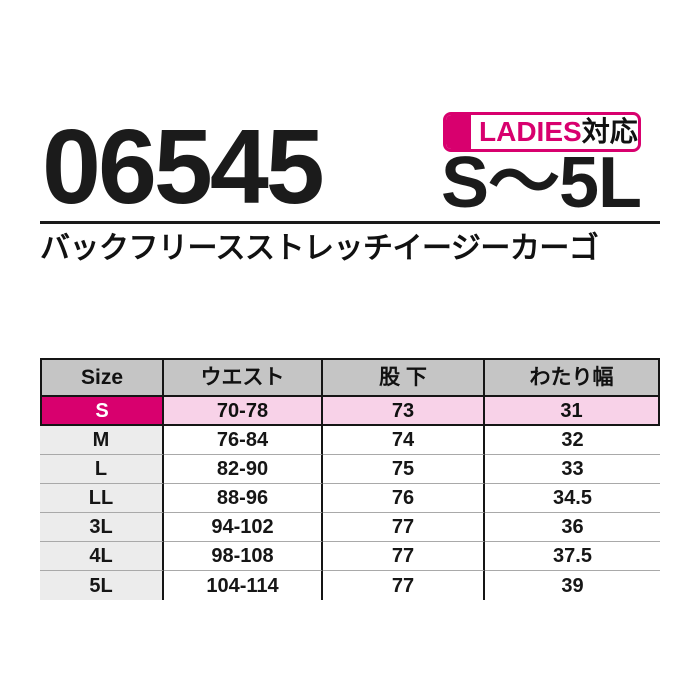 This screenshot has height=700, width=700. I want to click on column-header-size: Size, so click(102, 377).